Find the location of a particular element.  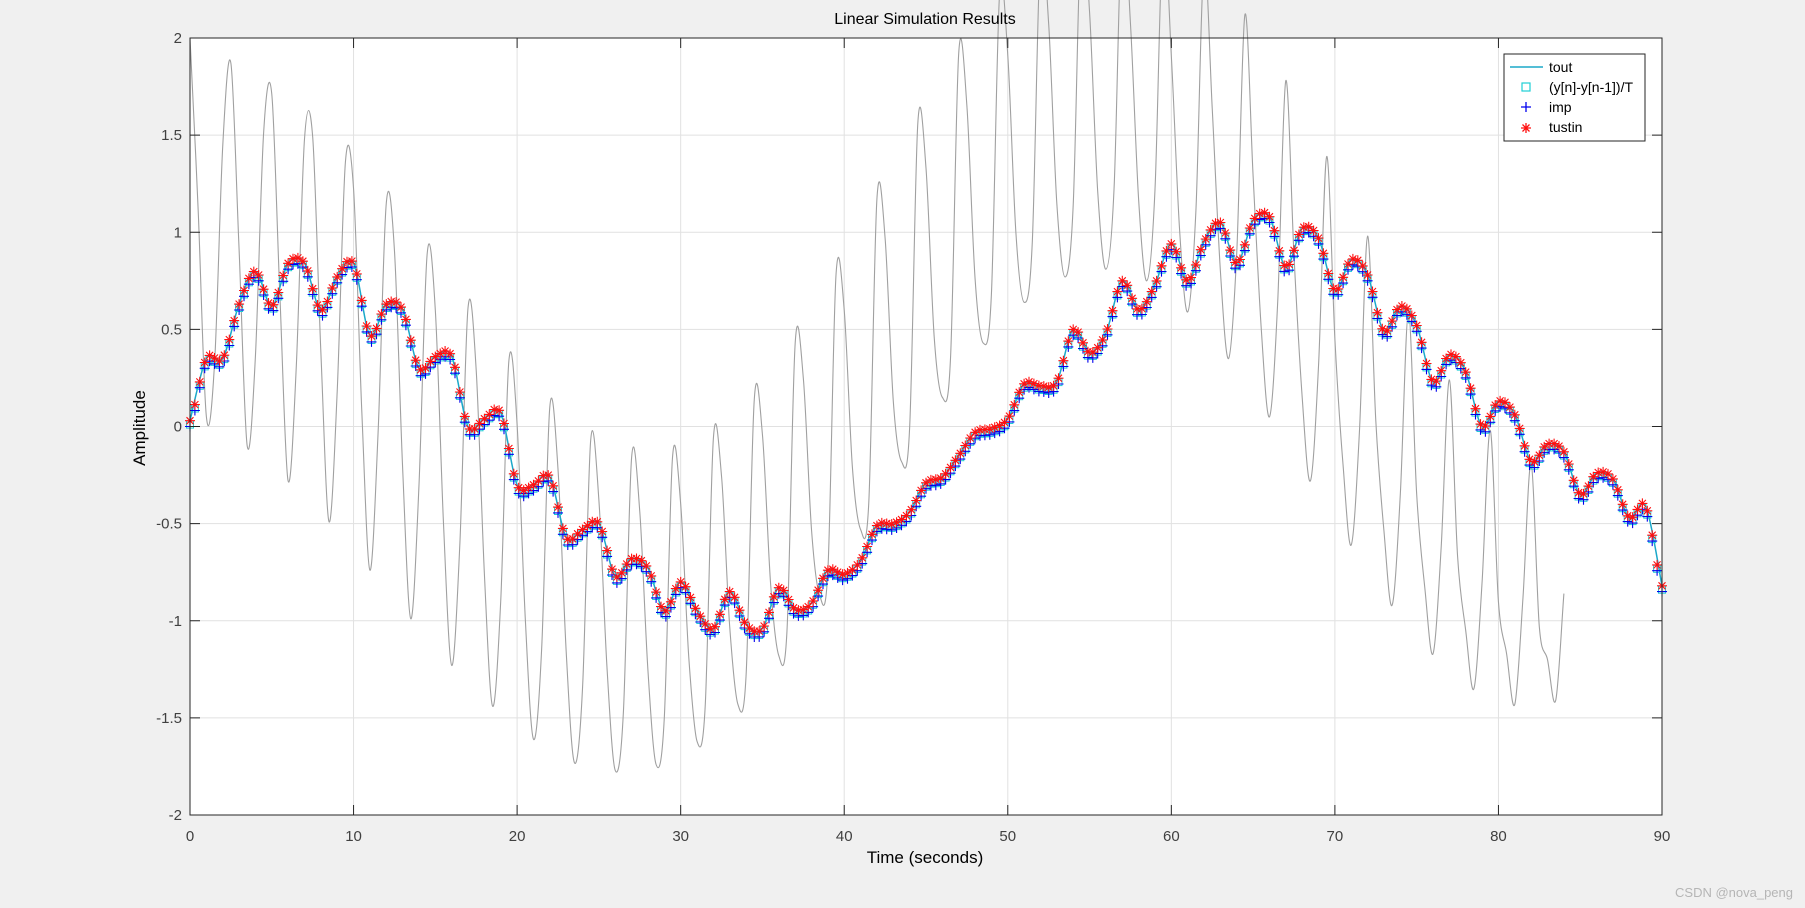

x-tick-label: 10 is located at coordinates (353, 836).